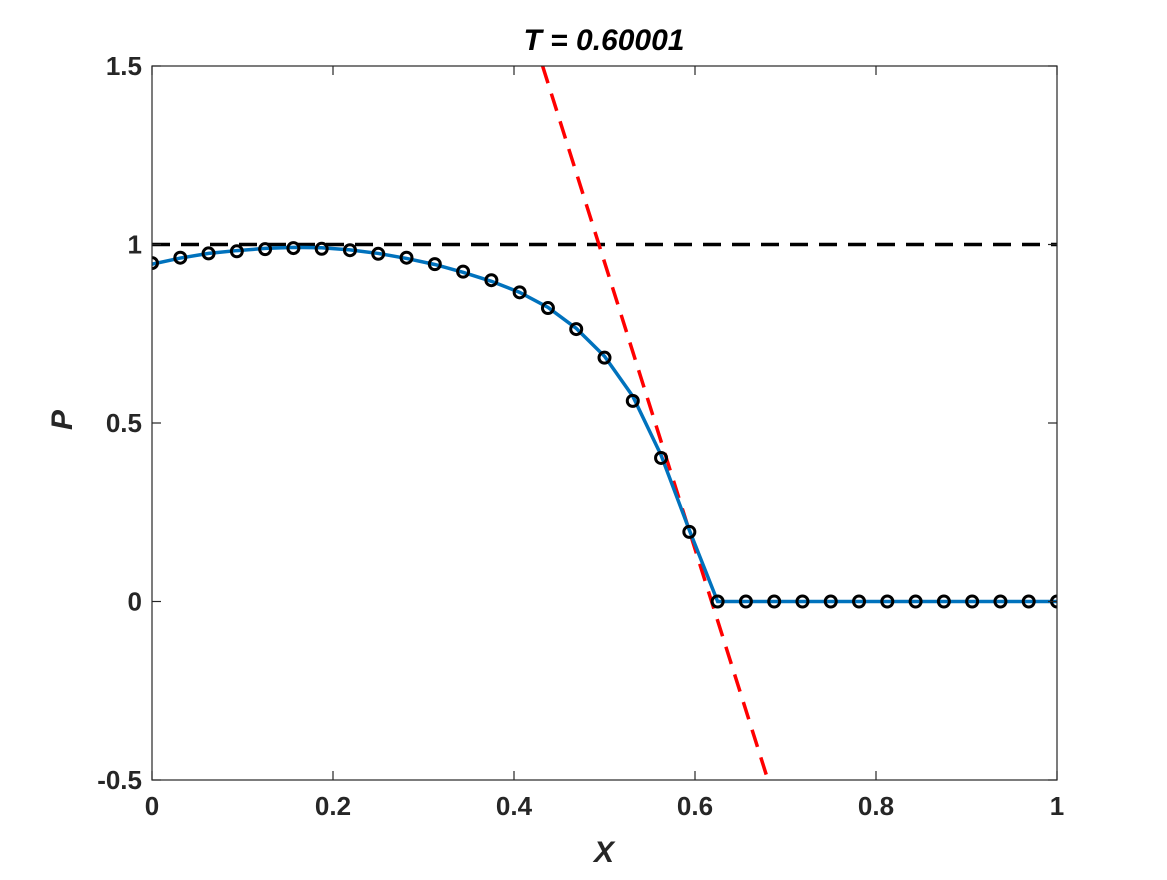  Describe the element at coordinates (135, 245) in the screenshot. I see `y-tick-label: 1` at that location.